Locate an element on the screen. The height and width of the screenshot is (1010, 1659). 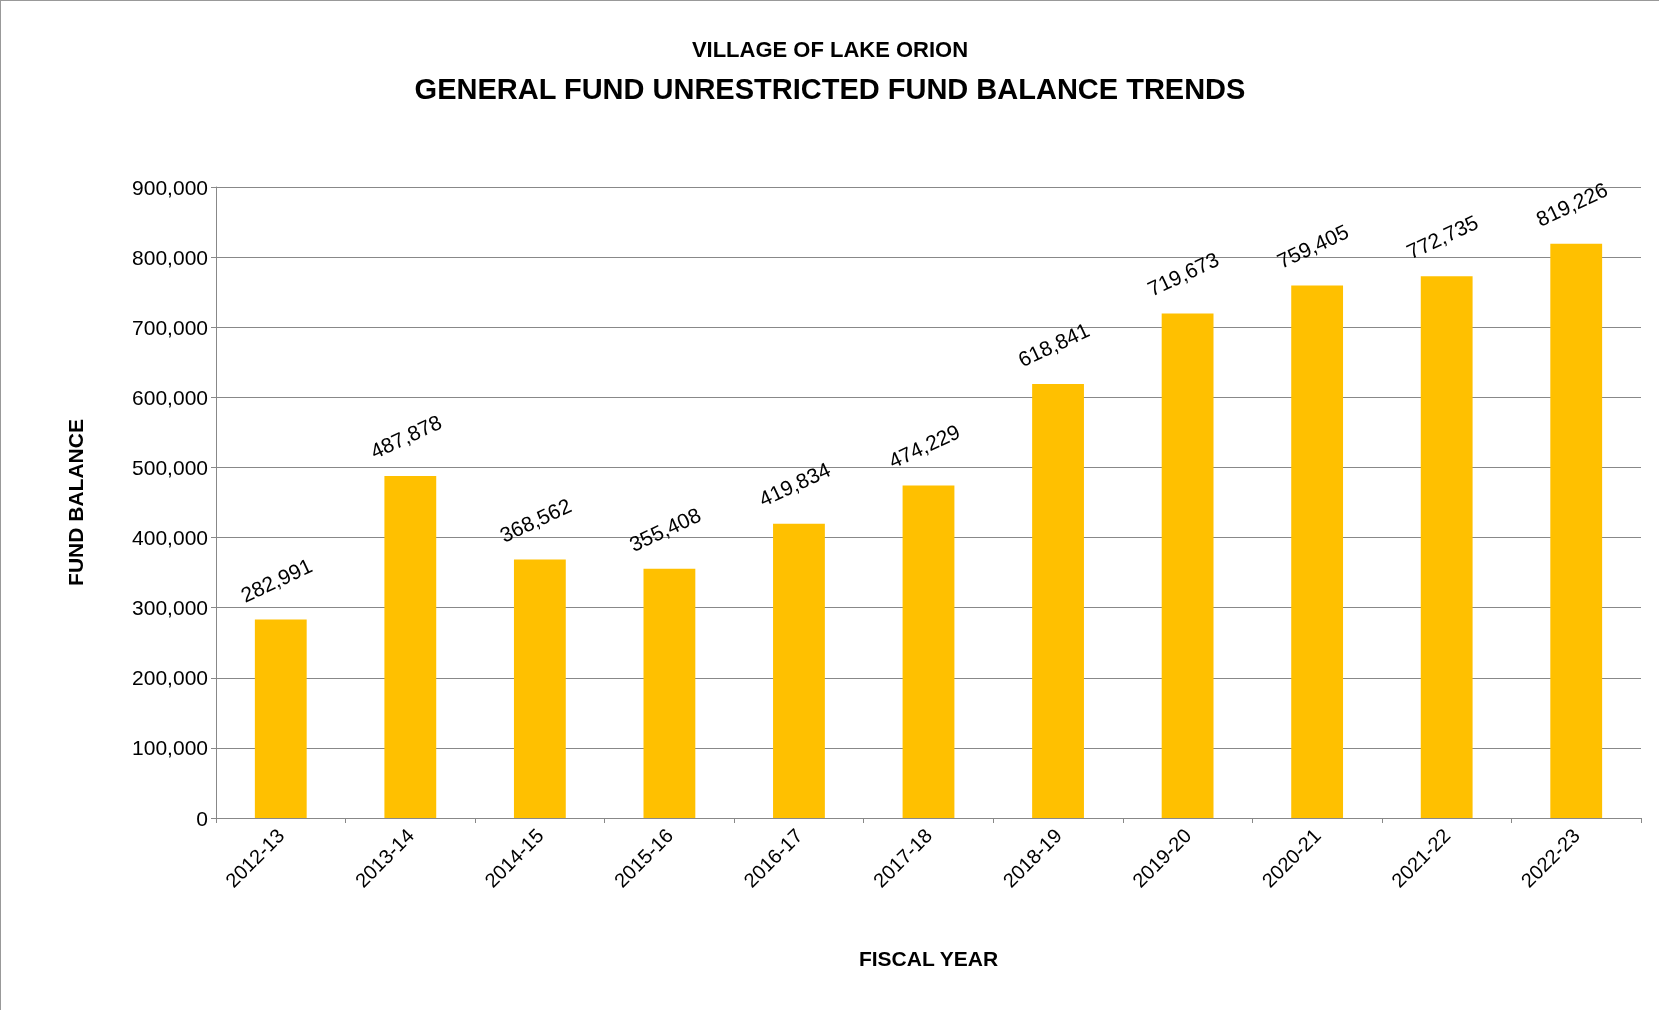
y-tick-label: 200,000 is located at coordinates (170, 678).